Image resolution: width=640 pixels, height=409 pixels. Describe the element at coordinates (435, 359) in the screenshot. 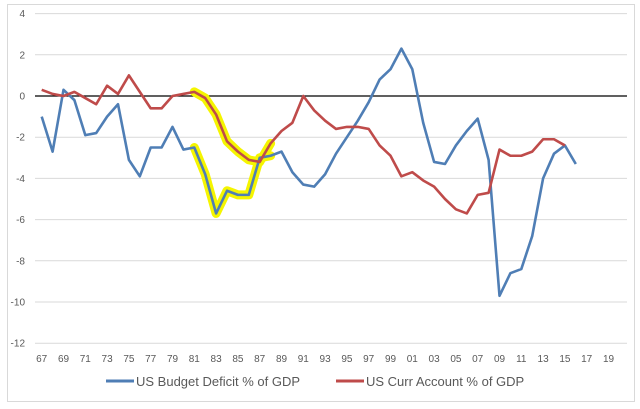

I see `x-tick-label: 03` at that location.